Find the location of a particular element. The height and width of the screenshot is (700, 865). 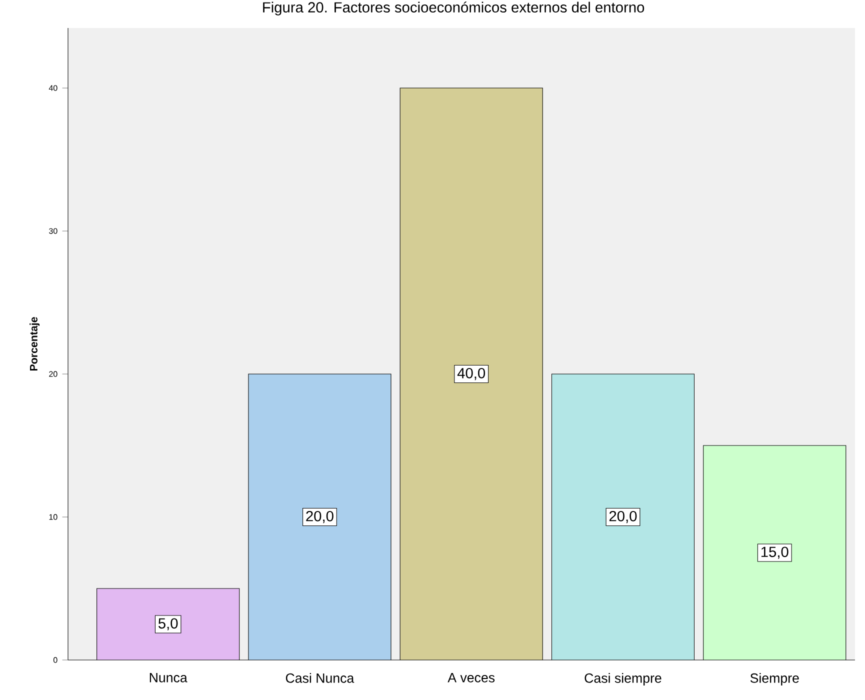

x-tick-label: Casi siempre is located at coordinates (623, 679).